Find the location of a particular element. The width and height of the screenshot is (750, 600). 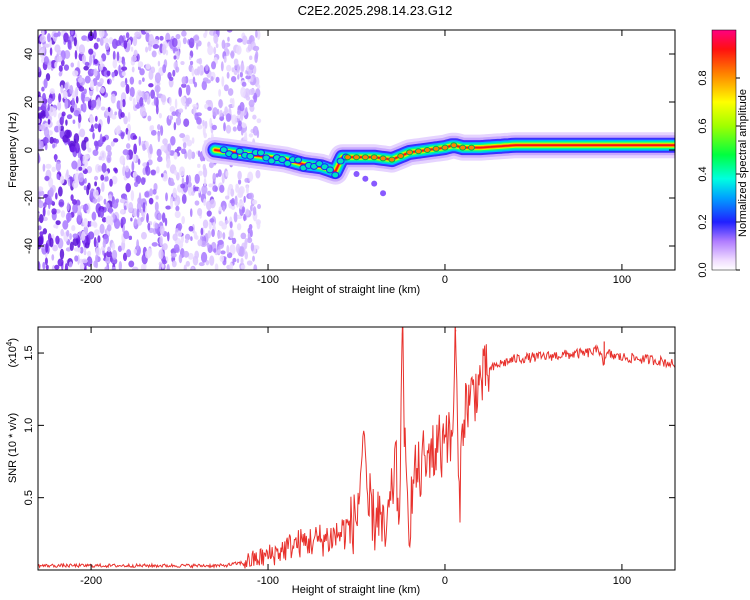

spectrogram-y-tick-label: -20 is located at coordinates (29, 198).